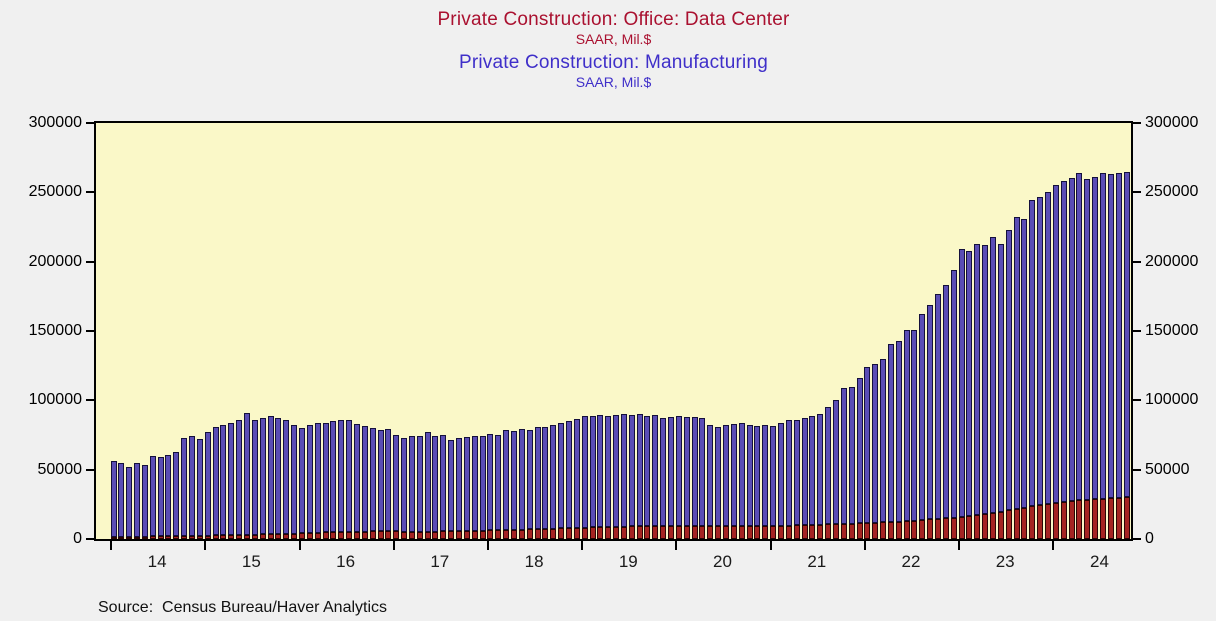 This screenshot has height=621, width=1216. Describe the element at coordinates (722, 561) in the screenshot. I see `x-axis-year-label: 20` at that location.